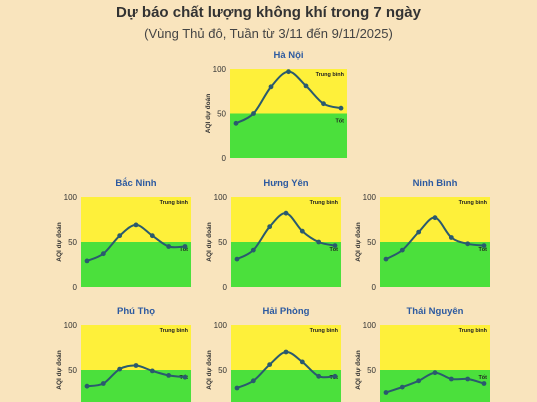  I want to click on page-title: Dự báo chất lượng không khí trong 7 ngày, so click(268, 12).